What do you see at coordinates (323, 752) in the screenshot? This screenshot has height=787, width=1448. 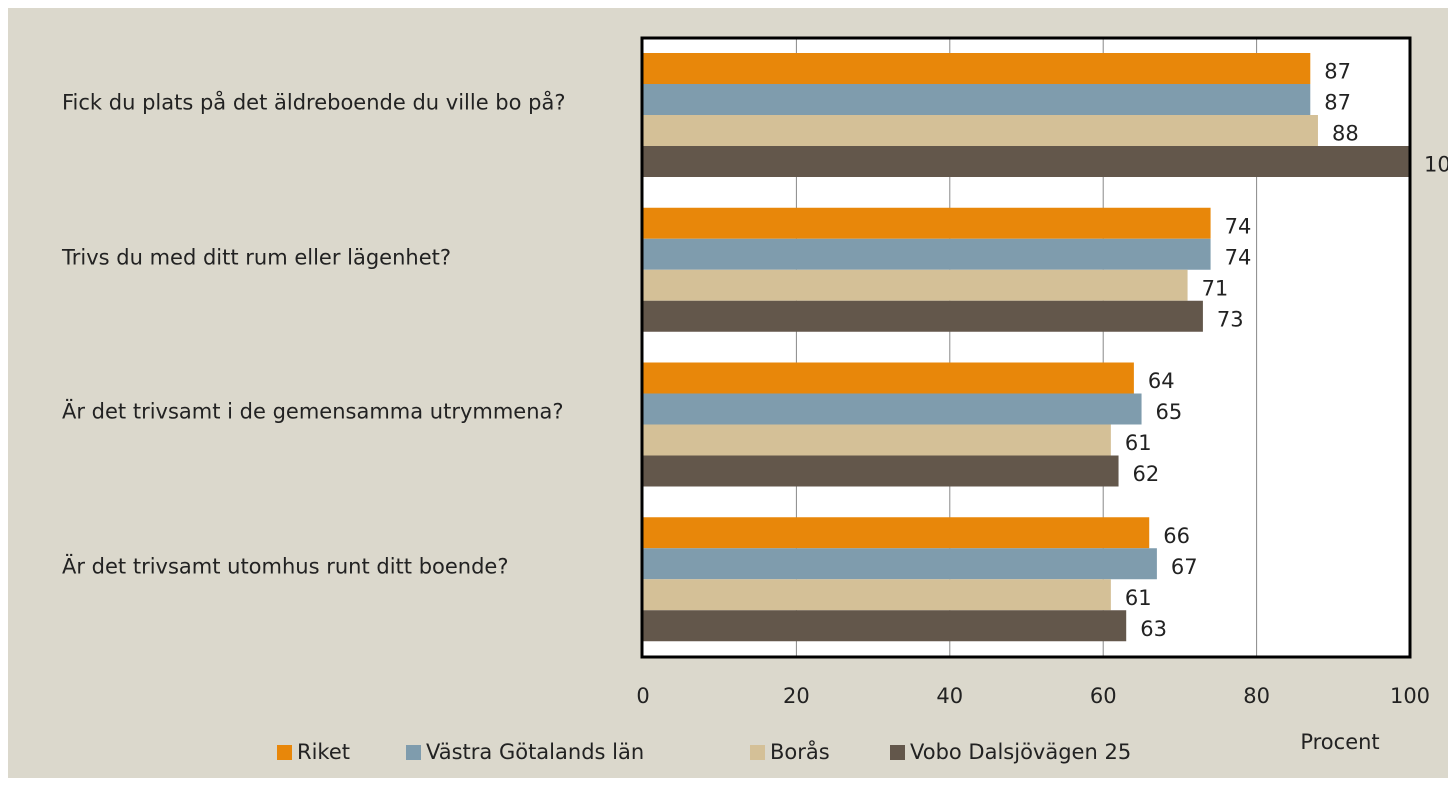 I see `legend-label: Riket` at bounding box center [323, 752].